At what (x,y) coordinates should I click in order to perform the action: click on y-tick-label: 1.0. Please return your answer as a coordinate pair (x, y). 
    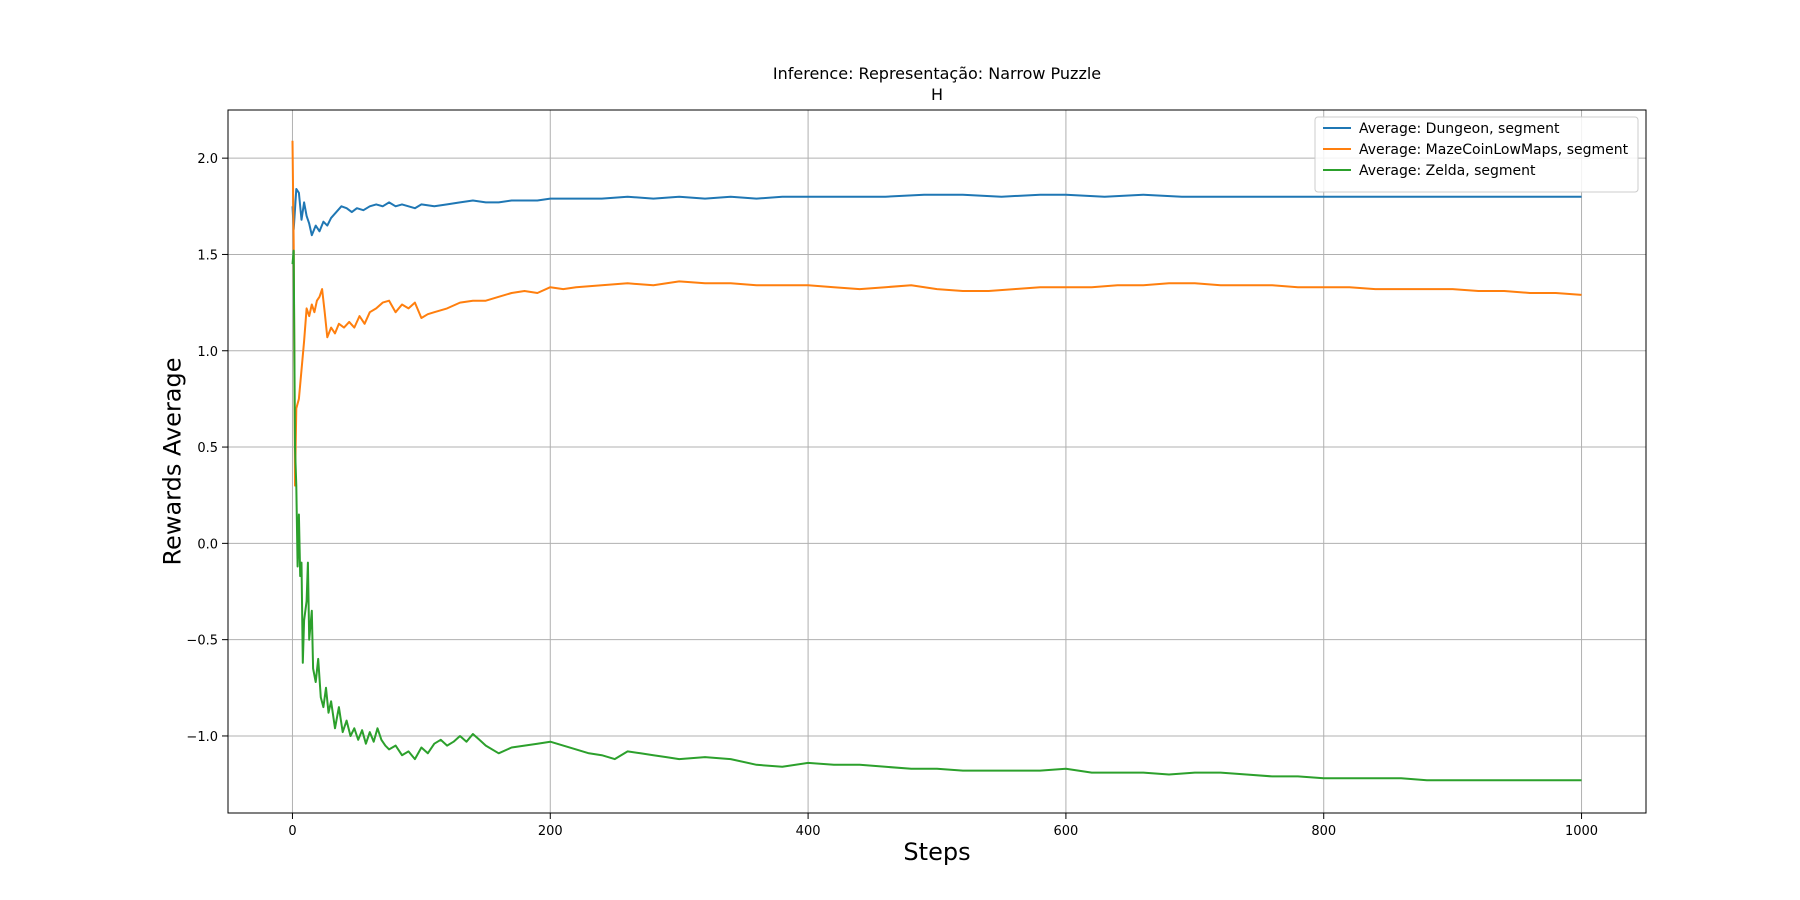
    Looking at the image, I should click on (207, 352).